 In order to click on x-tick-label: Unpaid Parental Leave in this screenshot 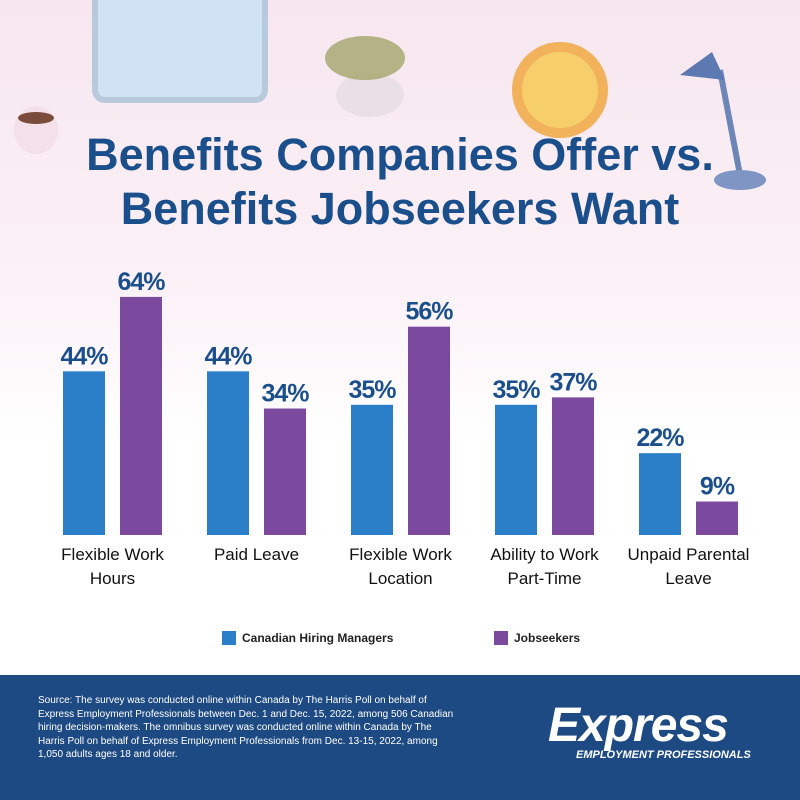, I will do `click(688, 566)`.